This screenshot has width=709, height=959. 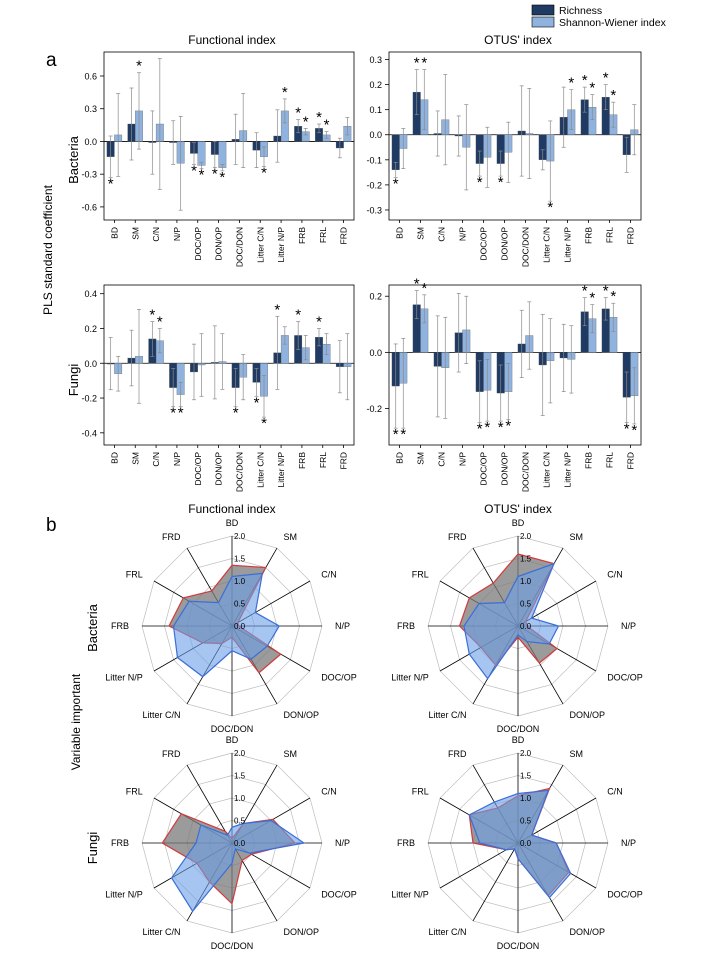 I want to click on radar-series-shannon-wiener-index, so click(x=511, y=621).